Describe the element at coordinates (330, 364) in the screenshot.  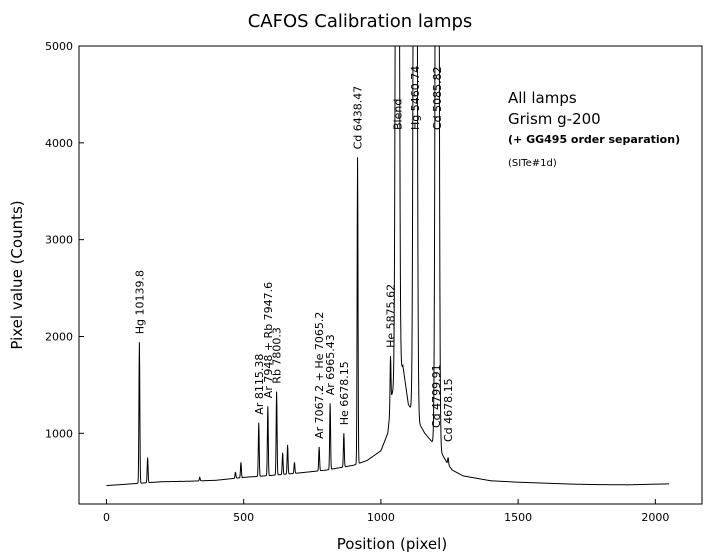
I see `line-label: Ar 6965.43` at that location.